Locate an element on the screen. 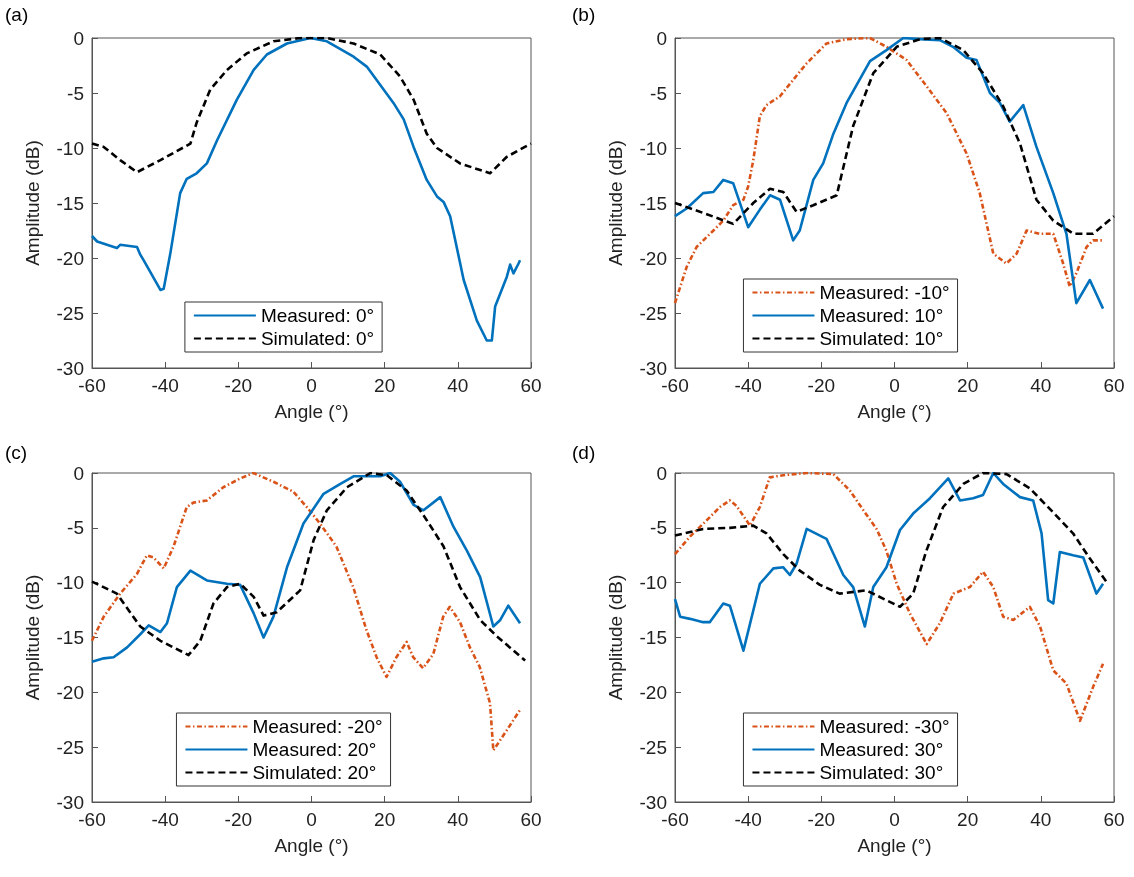 This screenshot has width=1134, height=877. legend-label: Simulated: 30° is located at coordinates (881, 772).